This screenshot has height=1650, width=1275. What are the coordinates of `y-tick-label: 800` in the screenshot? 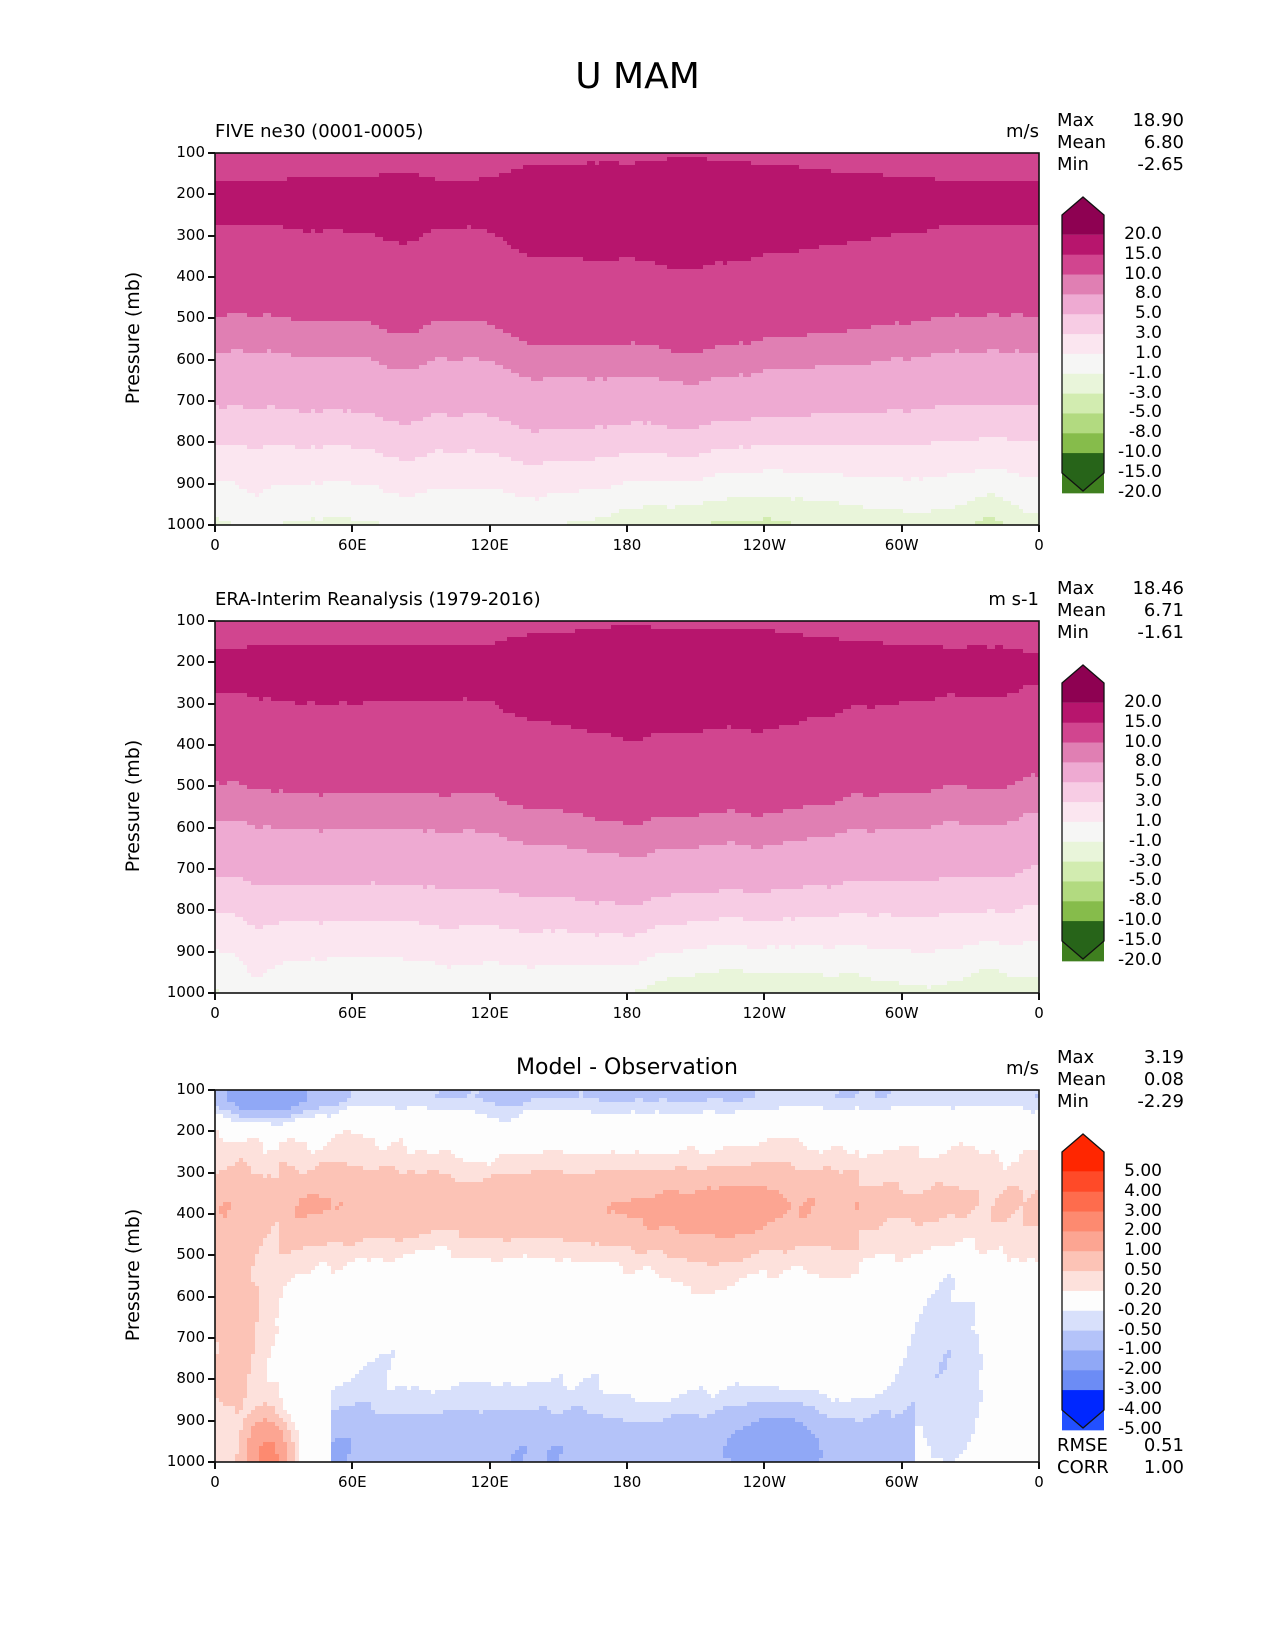 It's located at (190, 909).